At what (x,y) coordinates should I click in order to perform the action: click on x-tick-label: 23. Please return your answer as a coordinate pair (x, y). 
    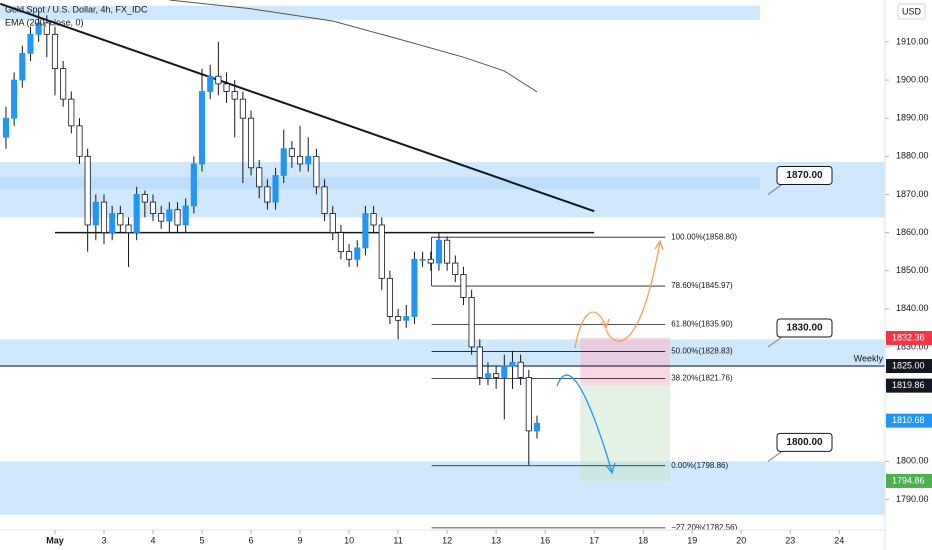
    Looking at the image, I should click on (790, 540).